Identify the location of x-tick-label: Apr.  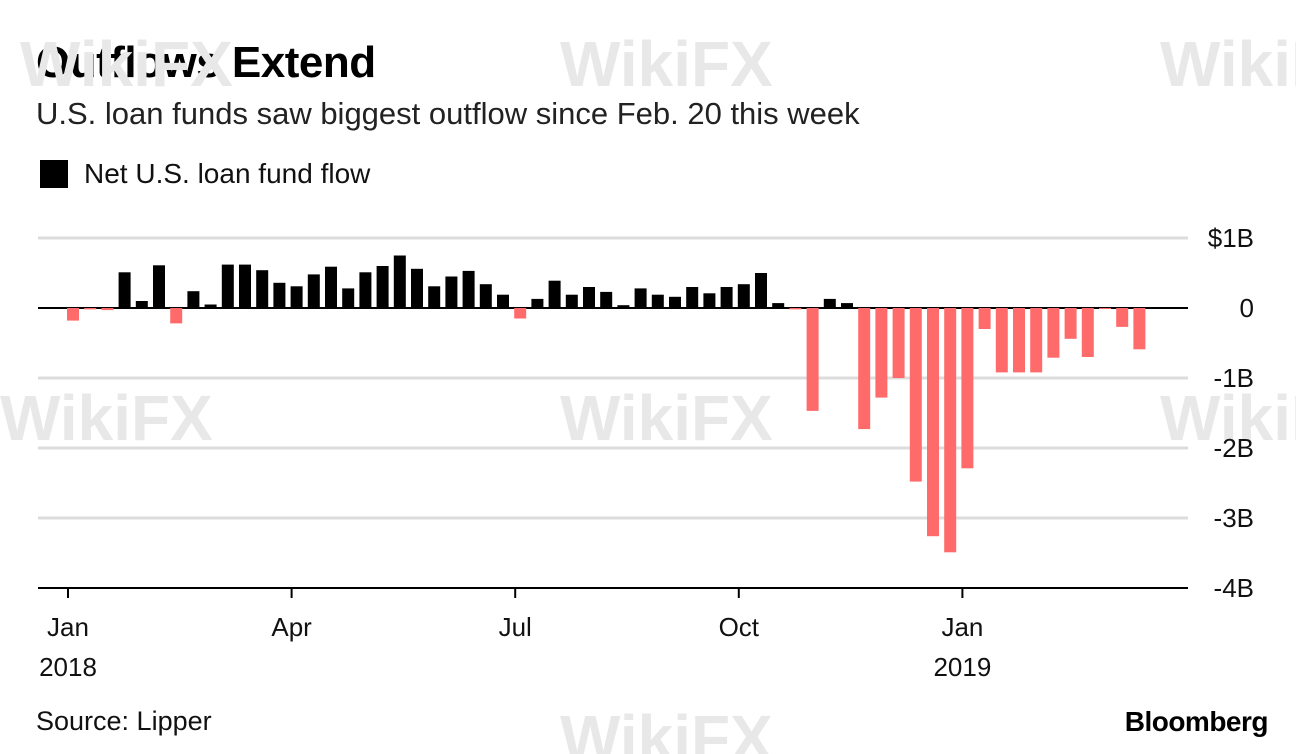
(291, 627).